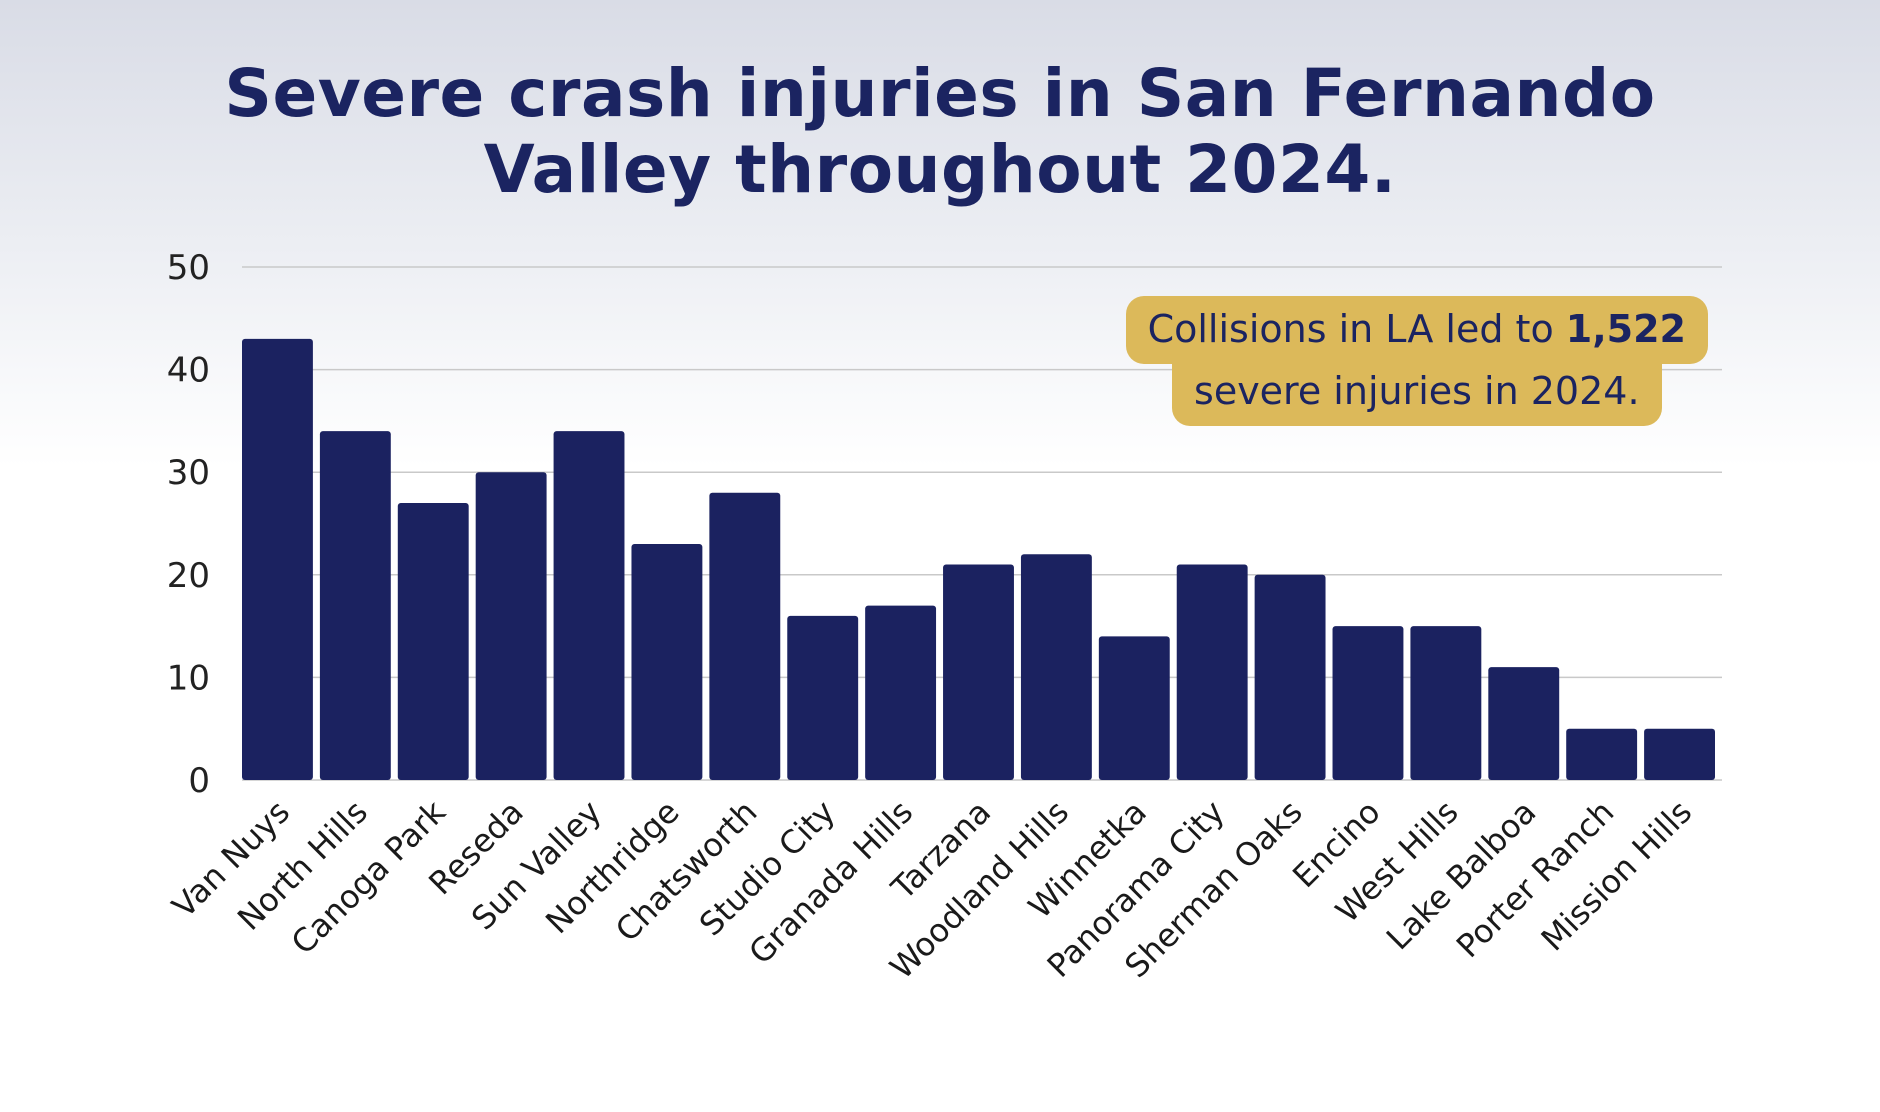  I want to click on bar-sun-valley, so click(589, 605).